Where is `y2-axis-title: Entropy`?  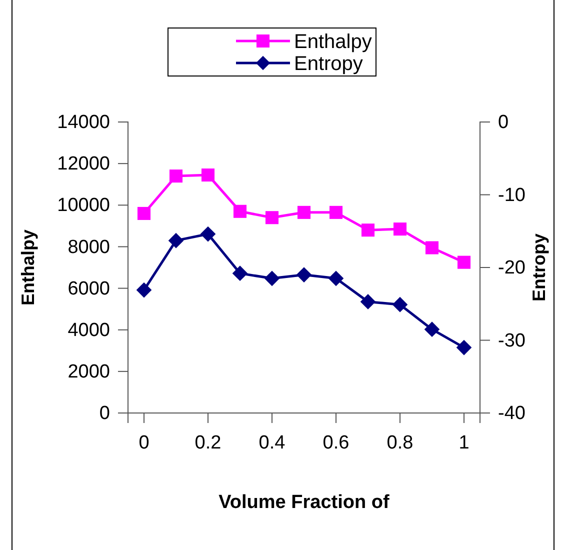 y2-axis-title: Entropy is located at coordinates (539, 267).